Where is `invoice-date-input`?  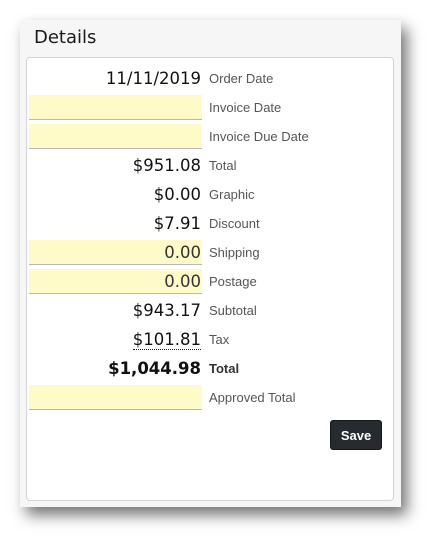 invoice-date-input is located at coordinates (115, 107).